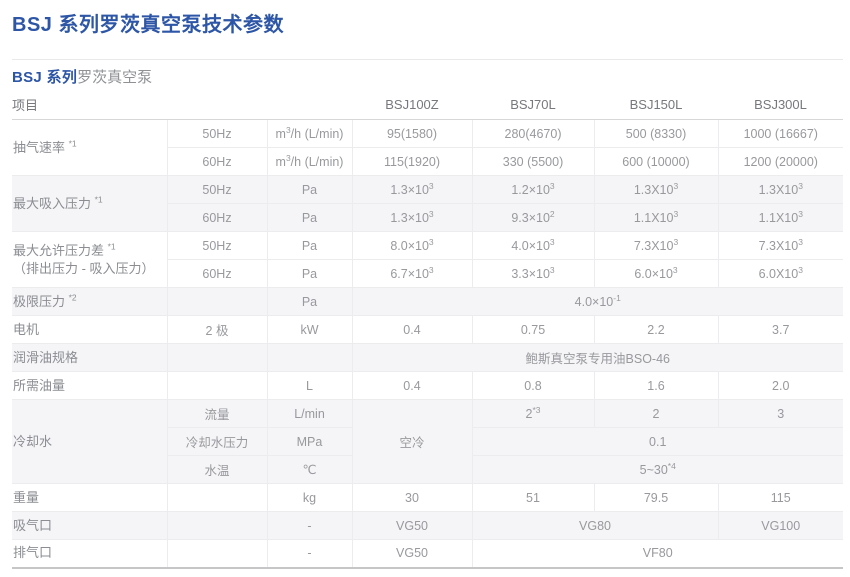 The image size is (850, 577). What do you see at coordinates (656, 385) in the screenshot?
I see `table-cell-value: 1.6` at bounding box center [656, 385].